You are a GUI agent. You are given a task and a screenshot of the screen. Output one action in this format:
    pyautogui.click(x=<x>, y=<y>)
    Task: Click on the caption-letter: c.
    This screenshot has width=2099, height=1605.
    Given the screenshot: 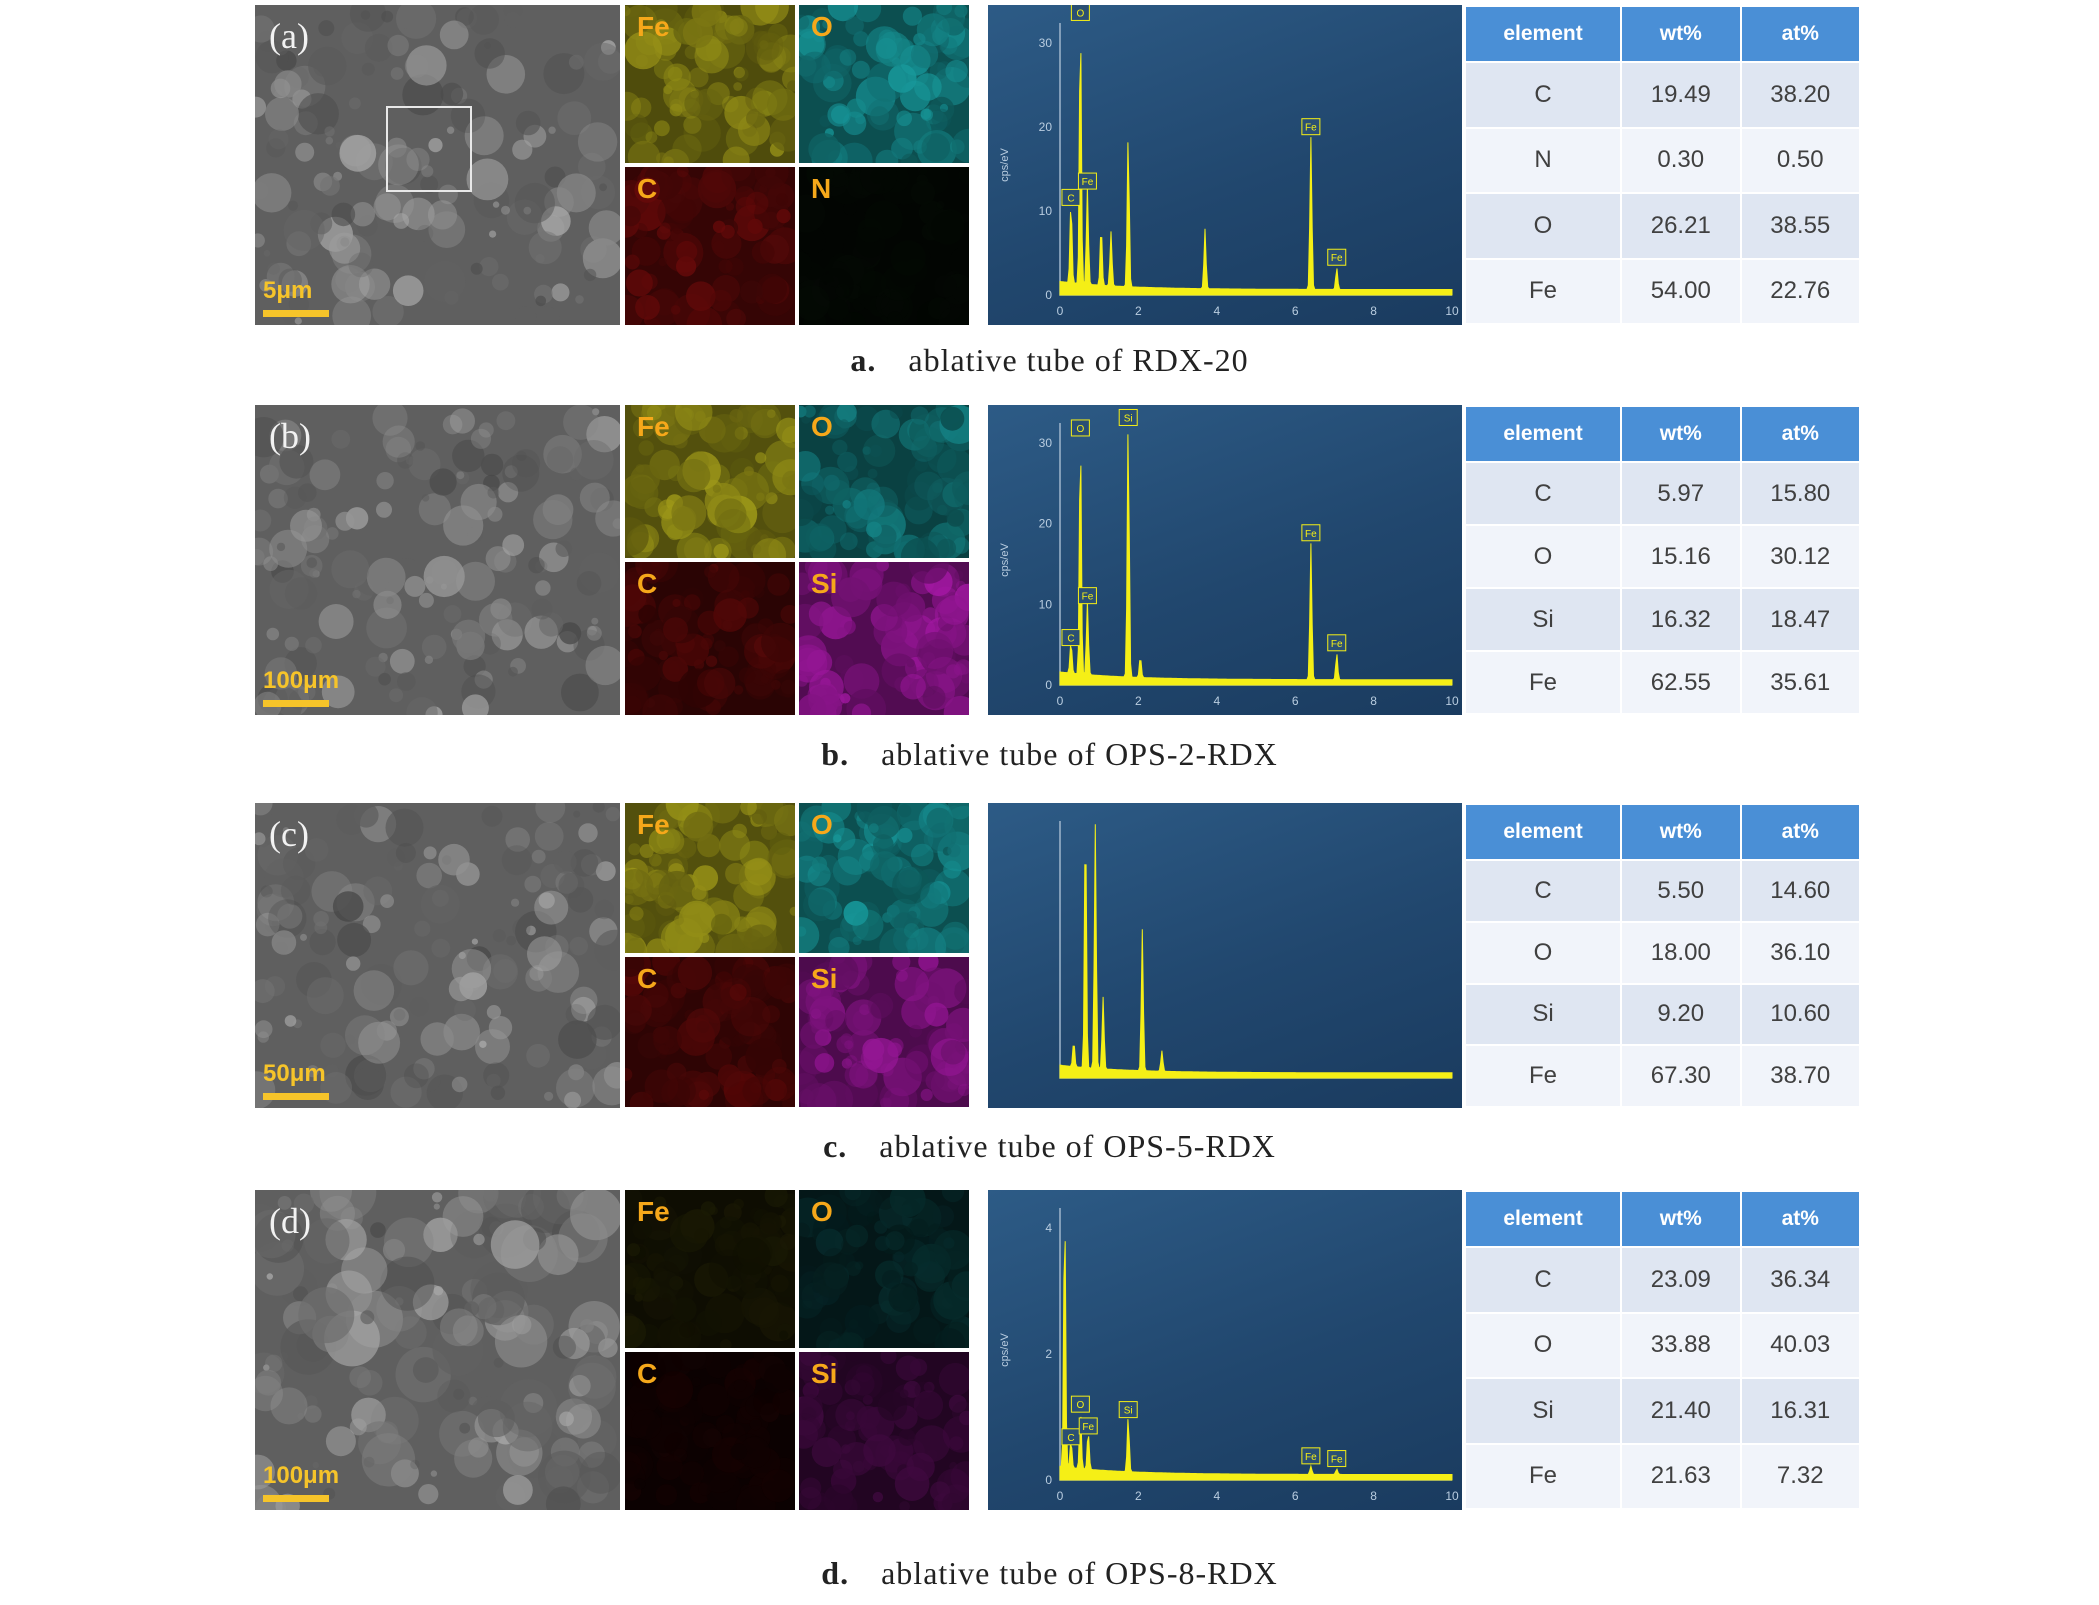 What is the action you would take?
    pyautogui.click(x=835, y=1146)
    